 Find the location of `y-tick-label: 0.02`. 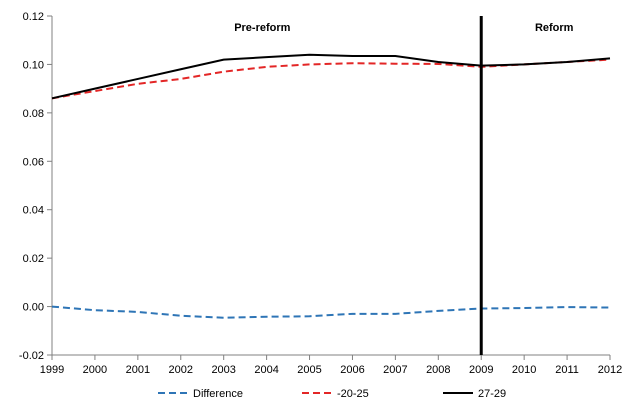

y-tick-label: 0.02 is located at coordinates (33, 259).